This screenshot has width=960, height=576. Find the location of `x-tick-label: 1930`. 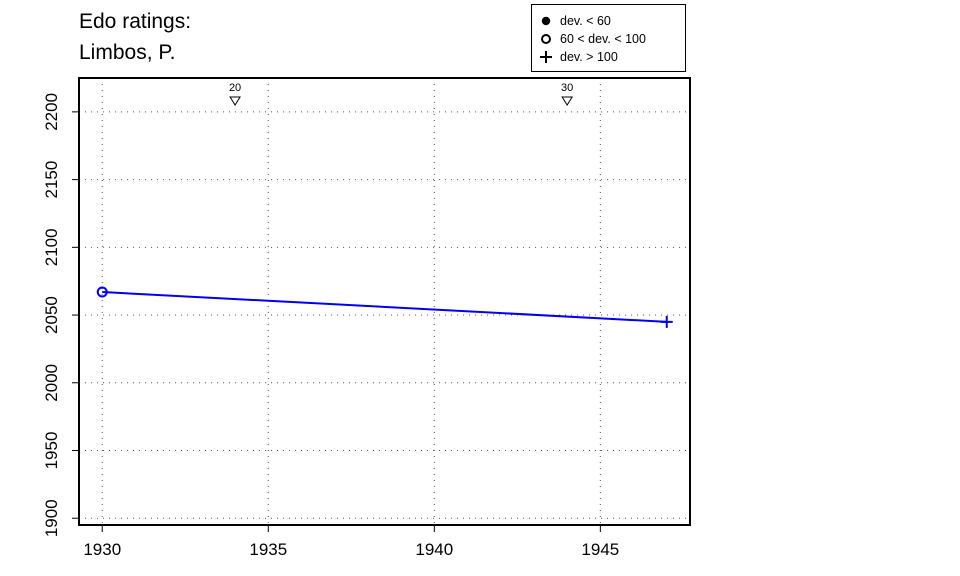

x-tick-label: 1930 is located at coordinates (102, 549).